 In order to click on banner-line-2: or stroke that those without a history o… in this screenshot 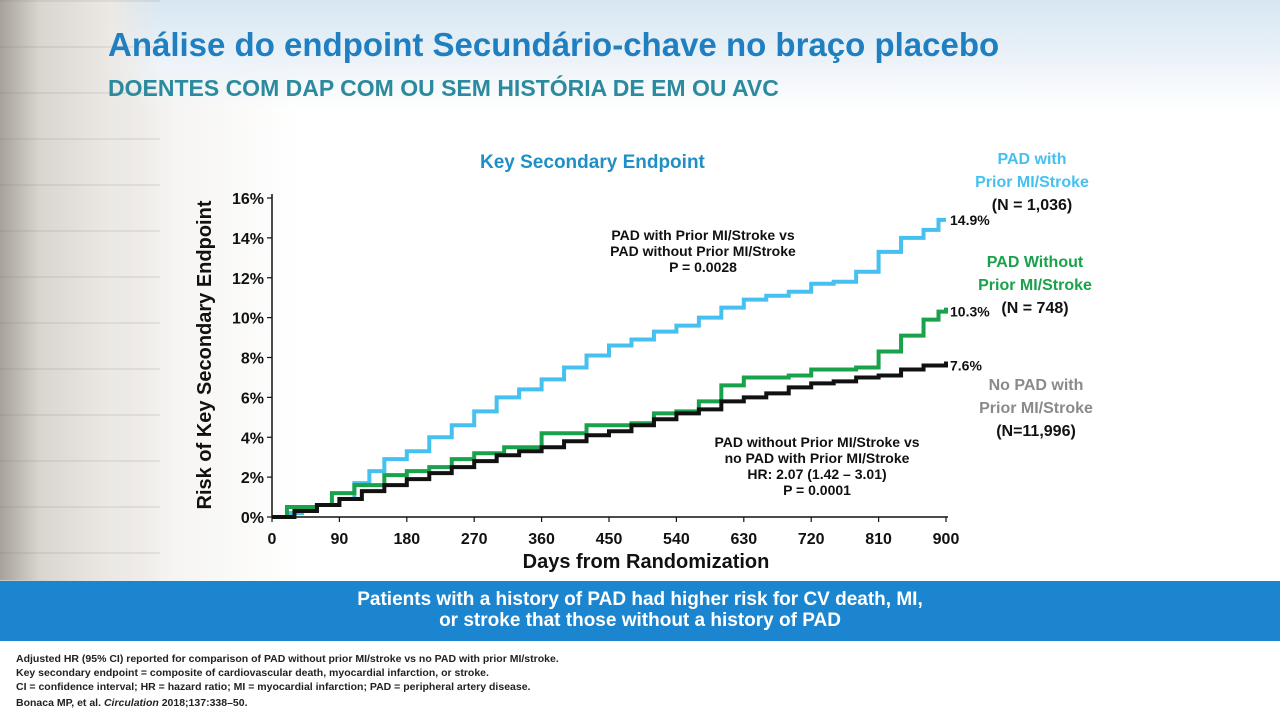, I will do `click(640, 620)`.